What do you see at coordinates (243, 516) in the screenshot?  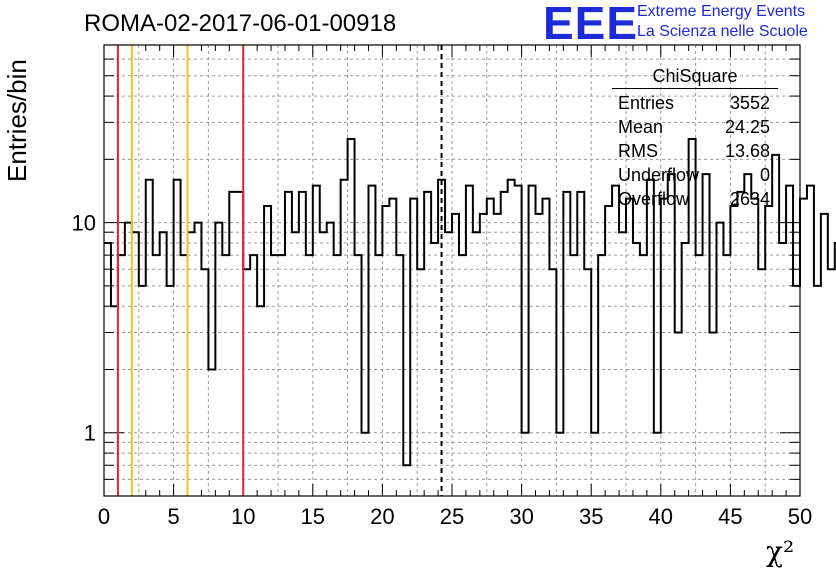 I see `x-tick-label: 10` at bounding box center [243, 516].